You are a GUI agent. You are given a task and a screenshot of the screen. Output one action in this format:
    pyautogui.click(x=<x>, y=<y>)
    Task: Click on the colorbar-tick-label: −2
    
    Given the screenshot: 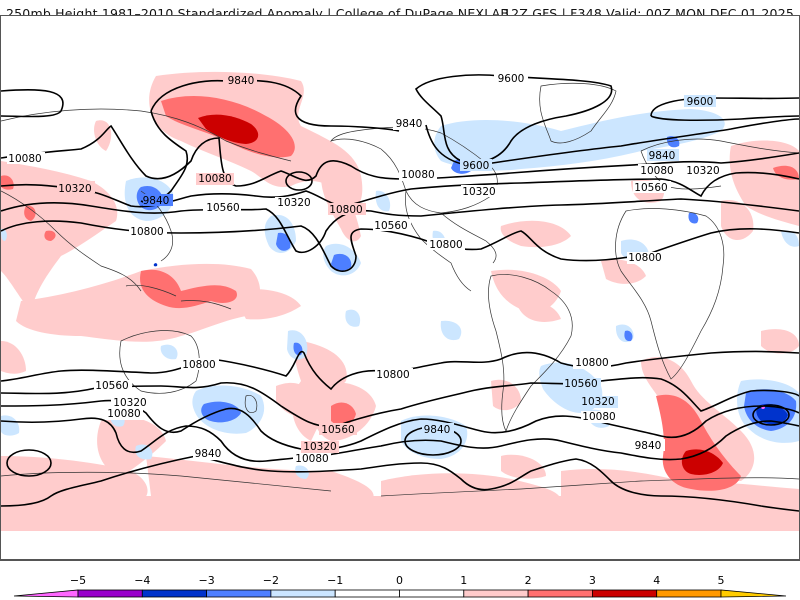 What is the action you would take?
    pyautogui.click(x=270, y=580)
    